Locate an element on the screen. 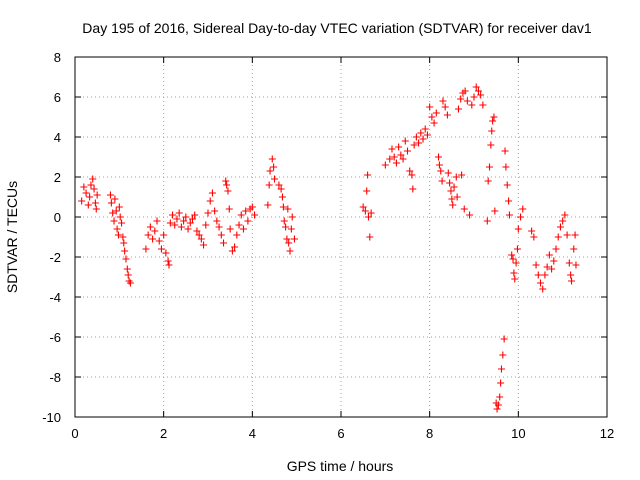 This screenshot has height=480, width=640. x-tick-label: 6 is located at coordinates (340, 433).